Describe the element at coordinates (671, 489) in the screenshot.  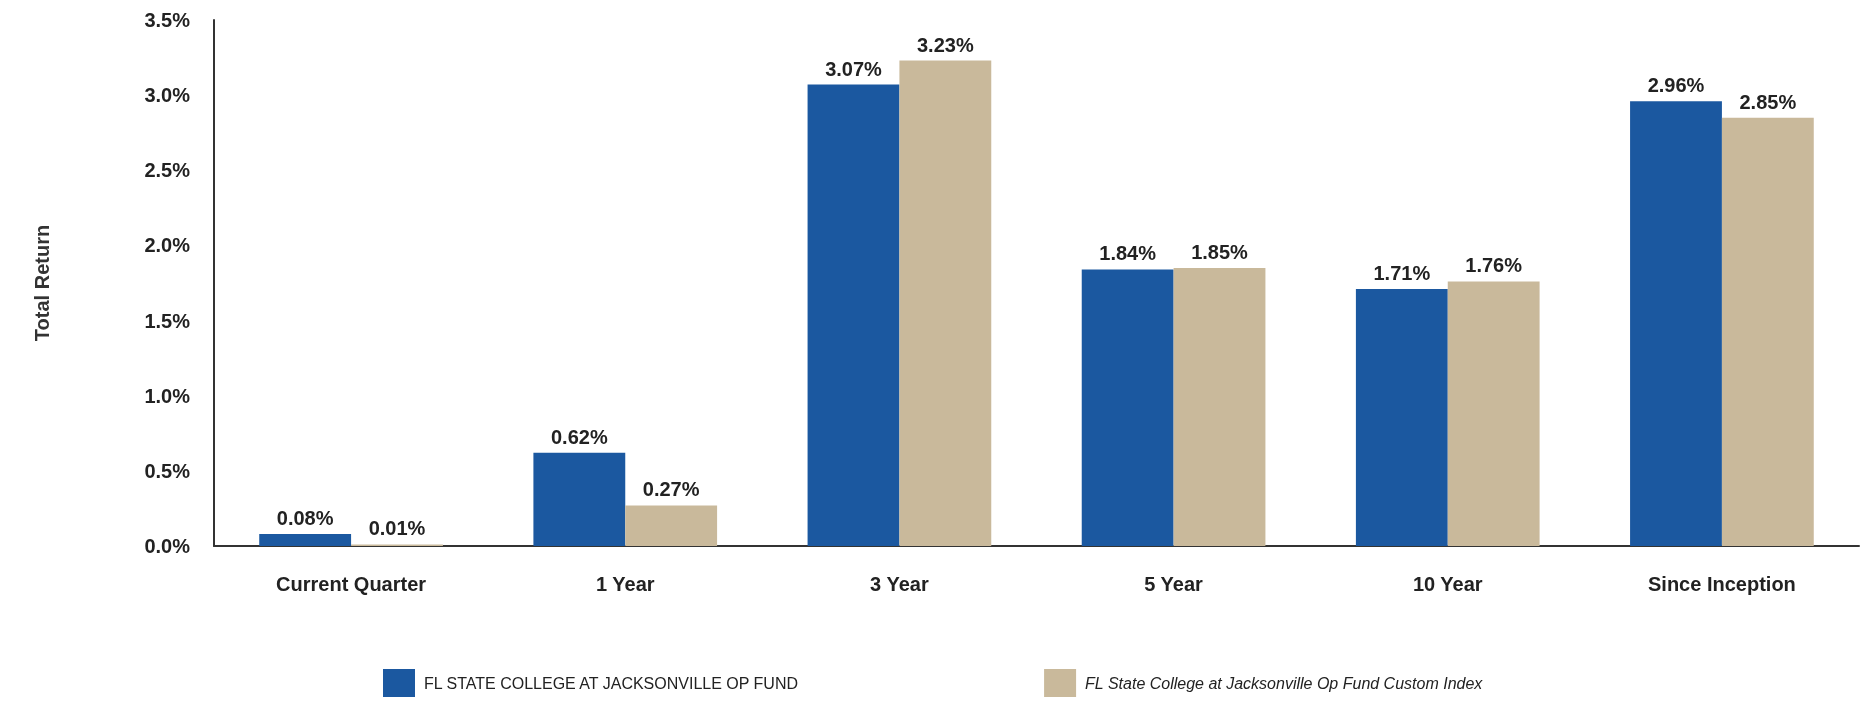
I see `data-label: 0.27%` at that location.